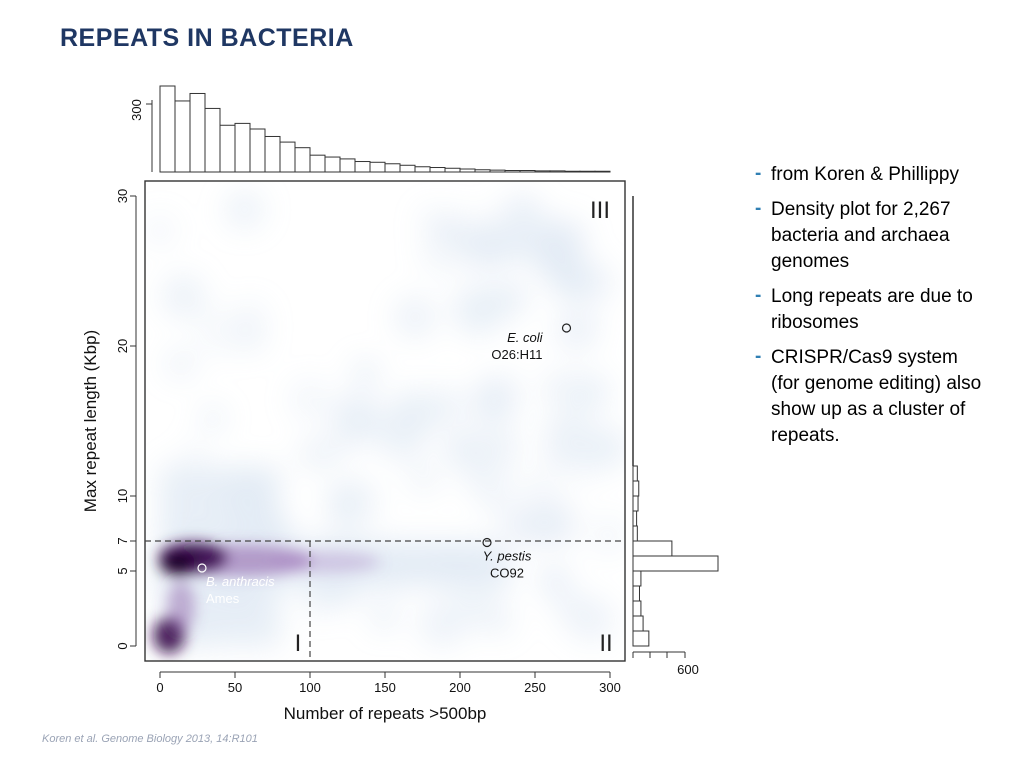 This screenshot has height=768, width=1024. What do you see at coordinates (460, 687) in the screenshot?
I see `x-tick-label: 200` at bounding box center [460, 687].